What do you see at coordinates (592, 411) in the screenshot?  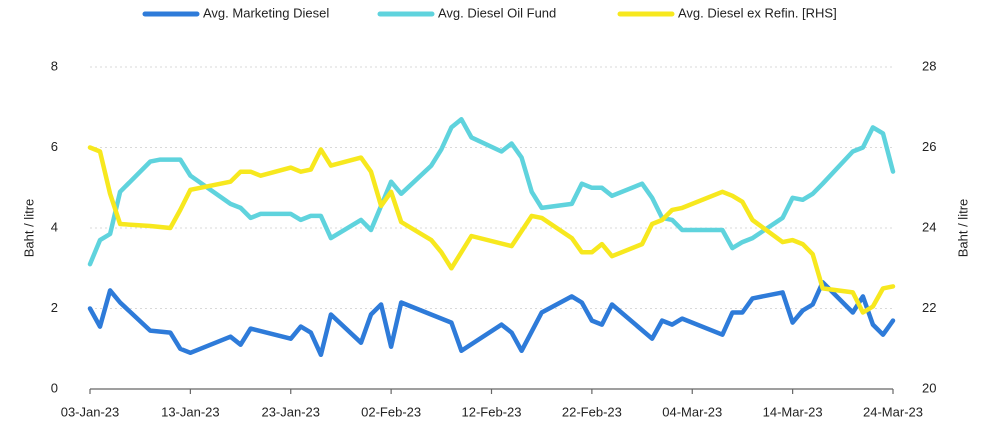 I see `x-tick-label: 22-Feb-23` at bounding box center [592, 411].